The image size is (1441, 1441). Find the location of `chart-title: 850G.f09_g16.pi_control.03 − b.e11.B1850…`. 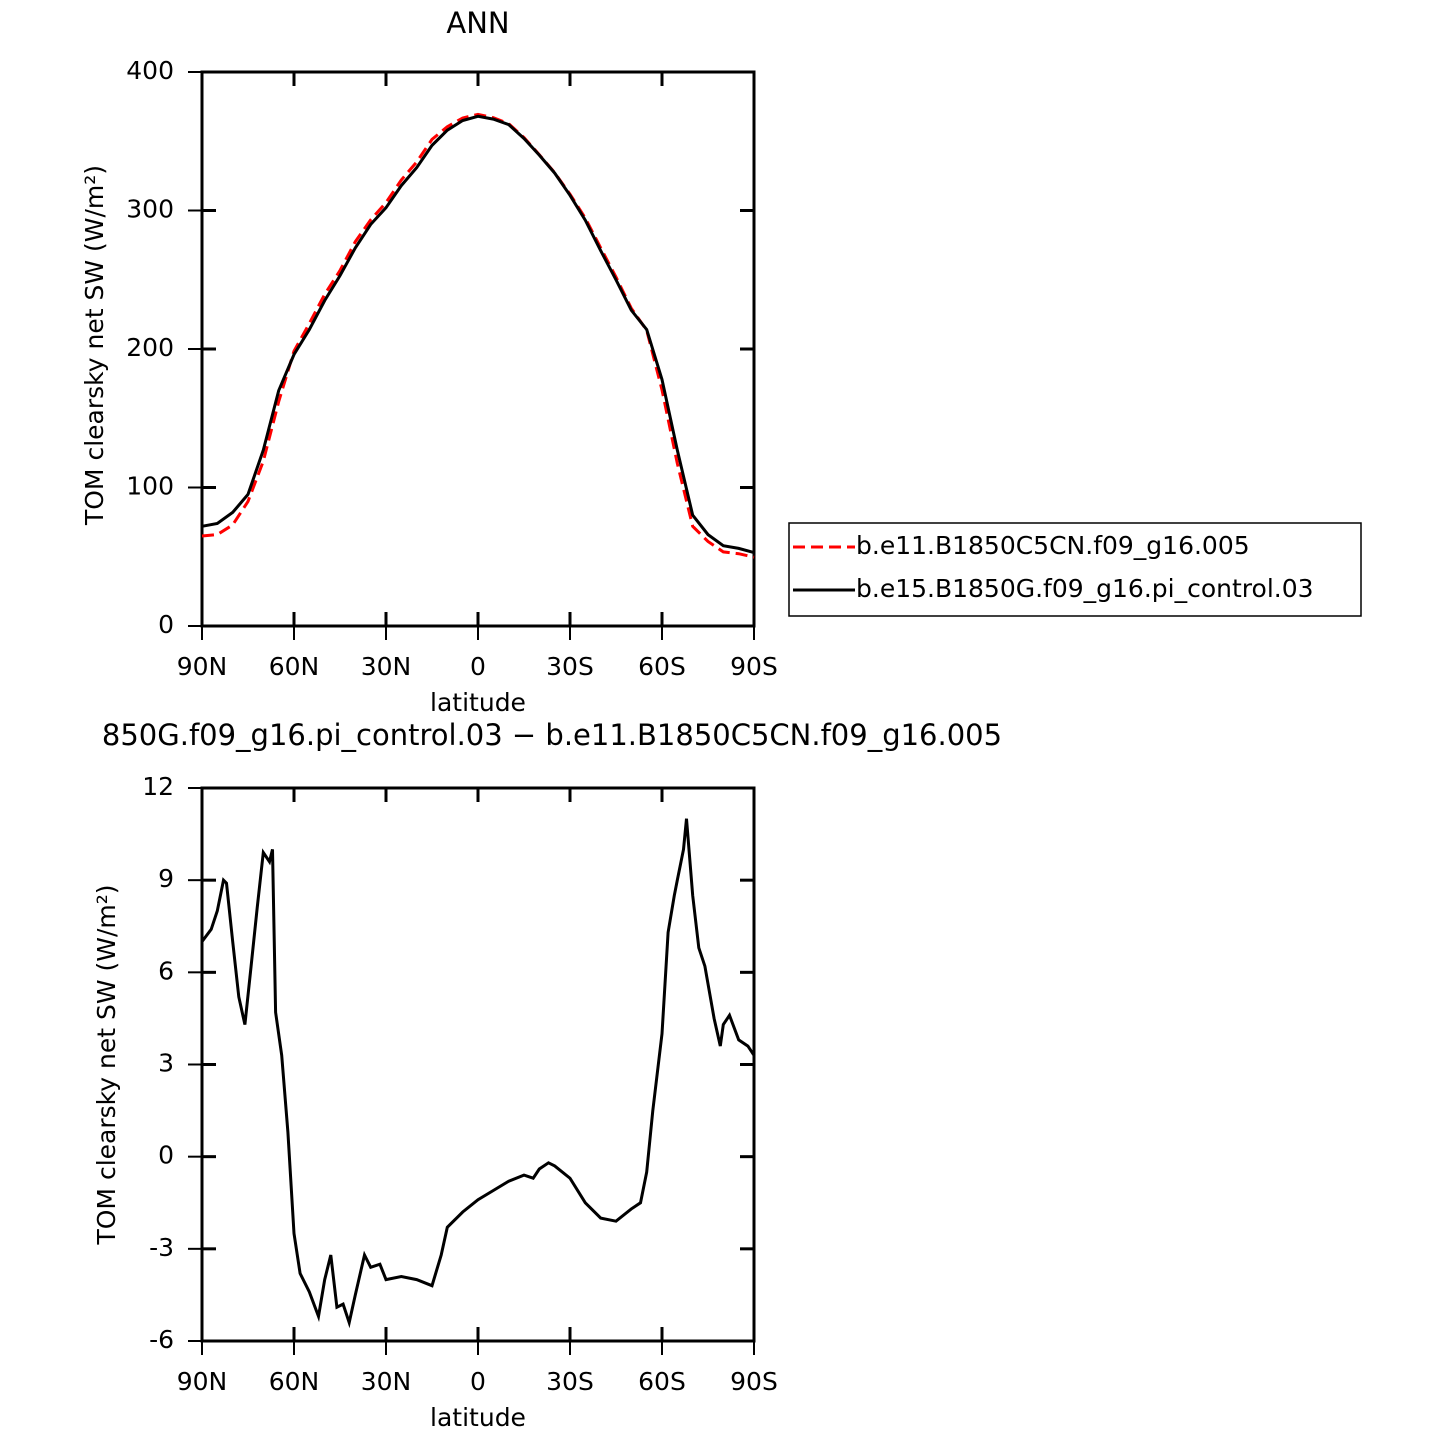

chart-title: 850G.f09_g16.pi_control.03 − b.e11.B1850… is located at coordinates (552, 735).